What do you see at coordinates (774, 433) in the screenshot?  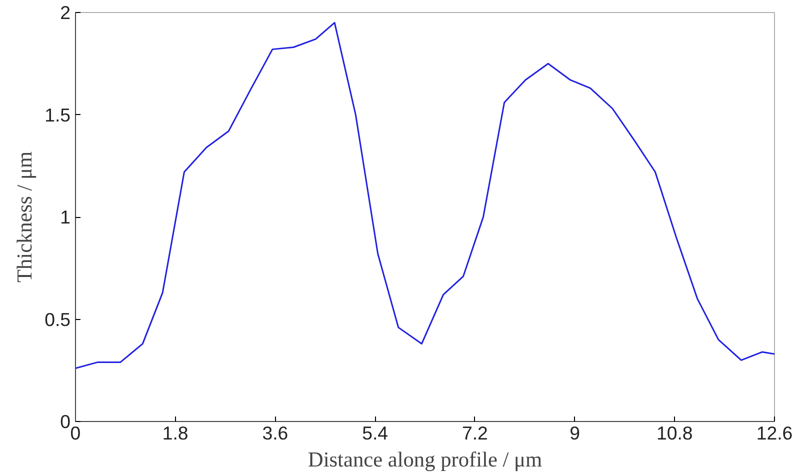 I see `x-tick-label: 12.6` at bounding box center [774, 433].